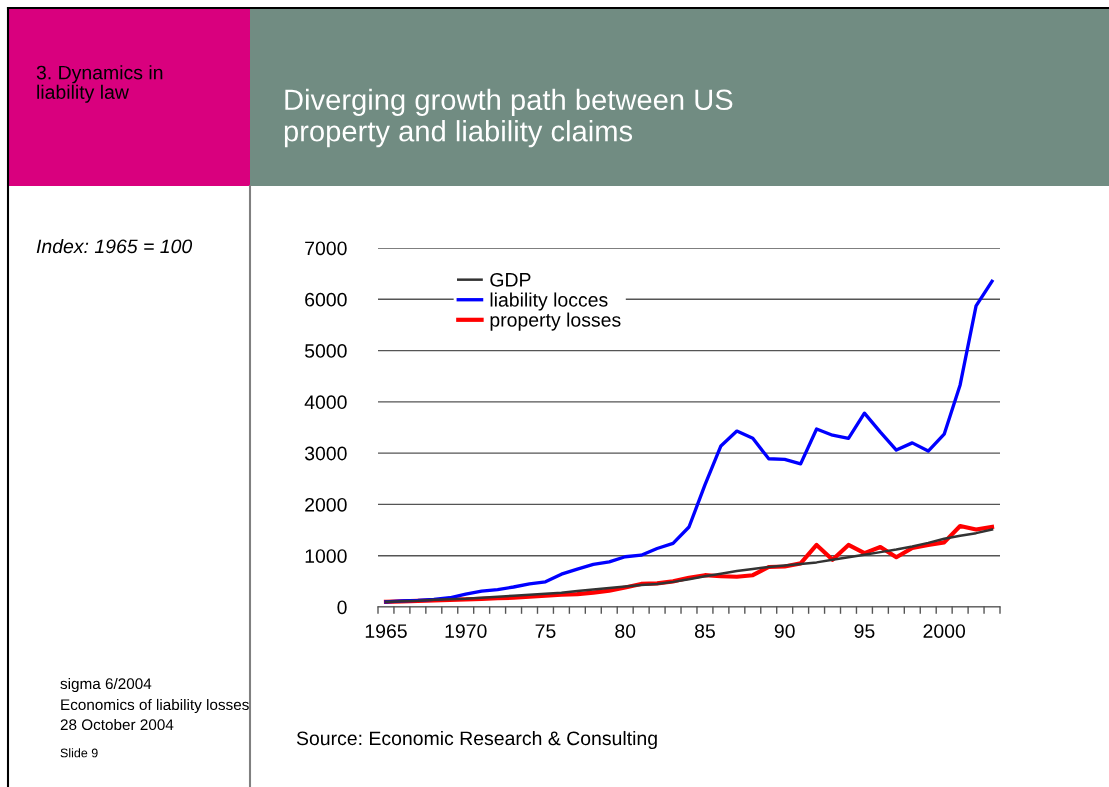 This screenshot has height=787, width=1109. I want to click on text: Slide 9, so click(79, 753).